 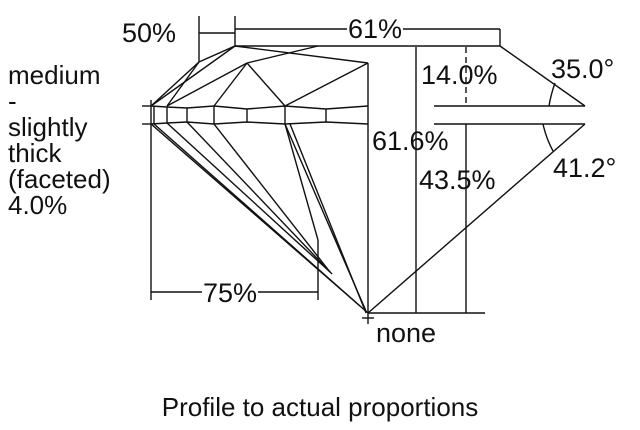 I want to click on crown-height-label: 14.0%, so click(x=459, y=75).